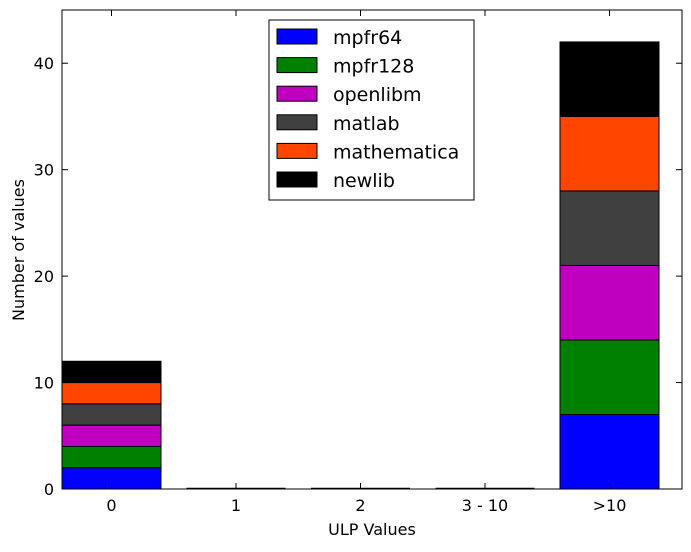  What do you see at coordinates (236, 505) in the screenshot?
I see `x-tick-label: 1` at bounding box center [236, 505].